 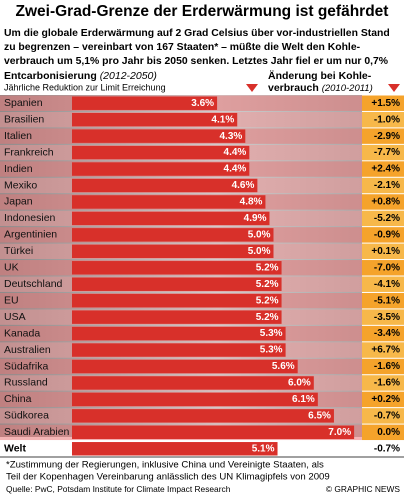 What do you see at coordinates (251, 202) in the screenshot?
I see `value-label: 4.8%` at bounding box center [251, 202].